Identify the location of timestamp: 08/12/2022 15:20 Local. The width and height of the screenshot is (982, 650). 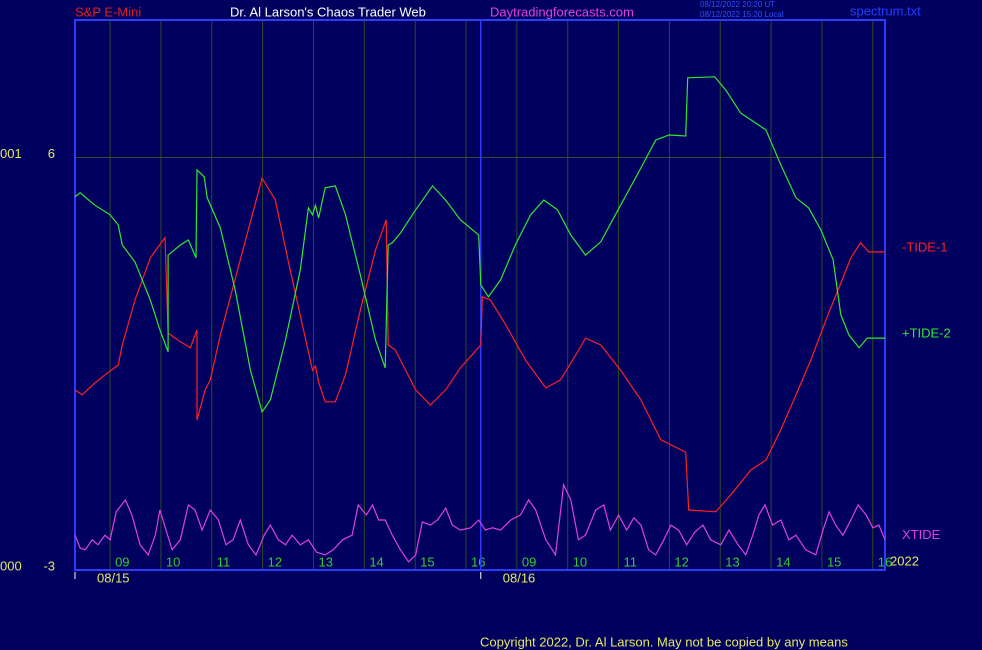
(742, 14).